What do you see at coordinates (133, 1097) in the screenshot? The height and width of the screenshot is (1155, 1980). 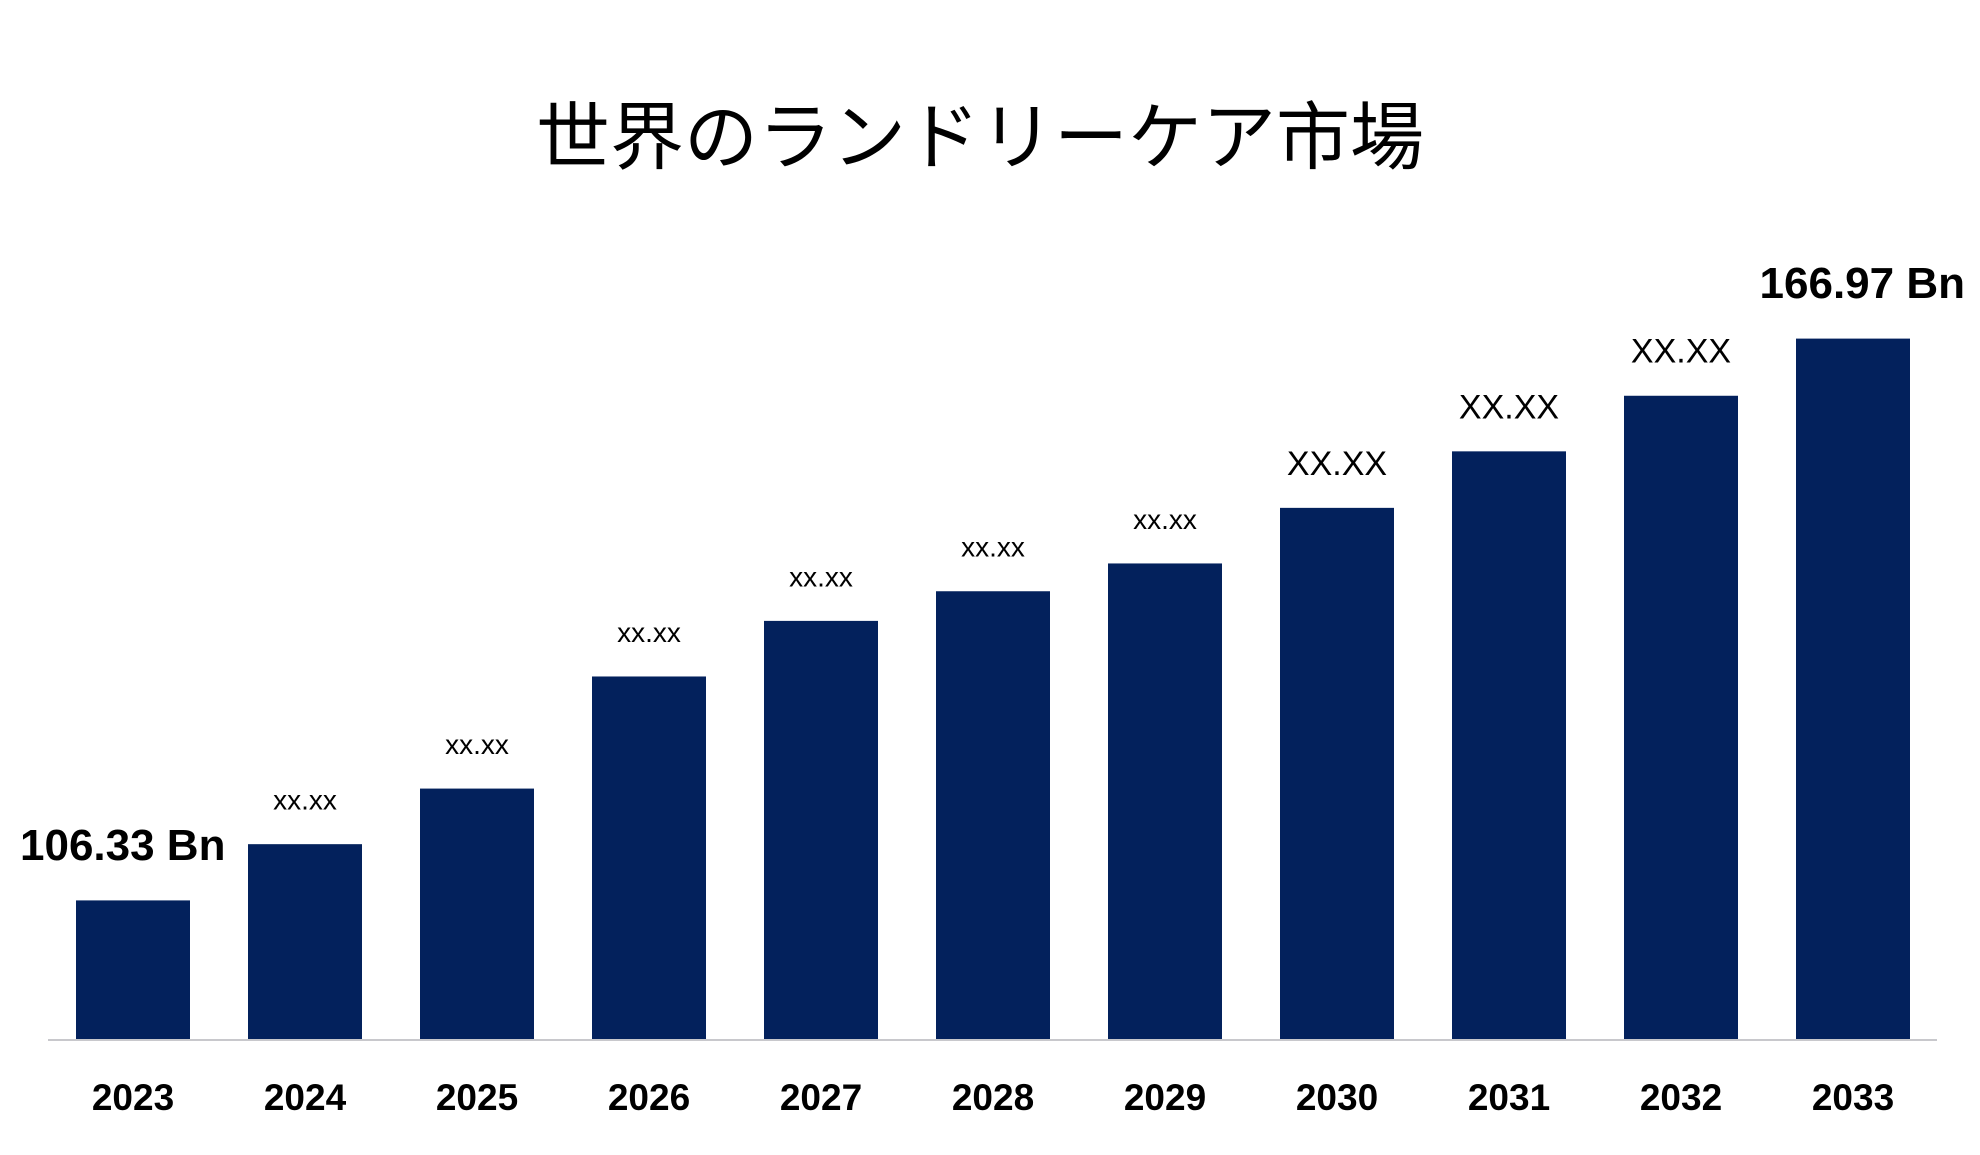 I see `x-tick-label: 2023` at bounding box center [133, 1097].